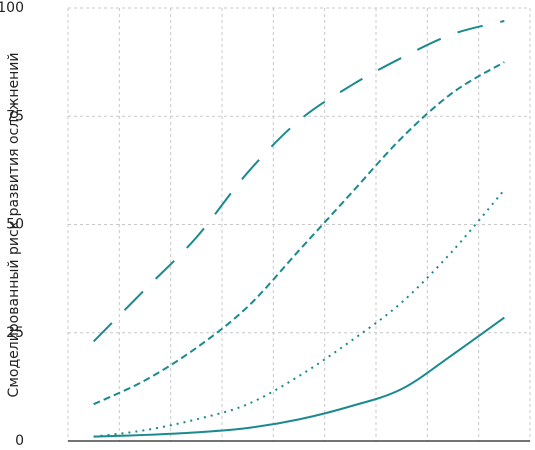 This screenshot has width=535, height=450. Describe the element at coordinates (15, 333) in the screenshot. I see `y-tick-label: 25` at that location.